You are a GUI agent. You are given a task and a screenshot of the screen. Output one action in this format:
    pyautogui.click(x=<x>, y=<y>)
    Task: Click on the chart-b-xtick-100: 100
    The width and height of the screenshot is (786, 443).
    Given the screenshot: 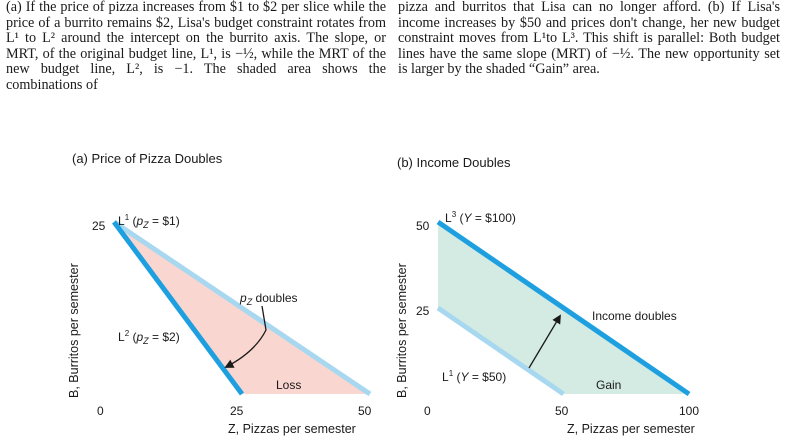 What is the action you would take?
    pyautogui.click(x=689, y=411)
    